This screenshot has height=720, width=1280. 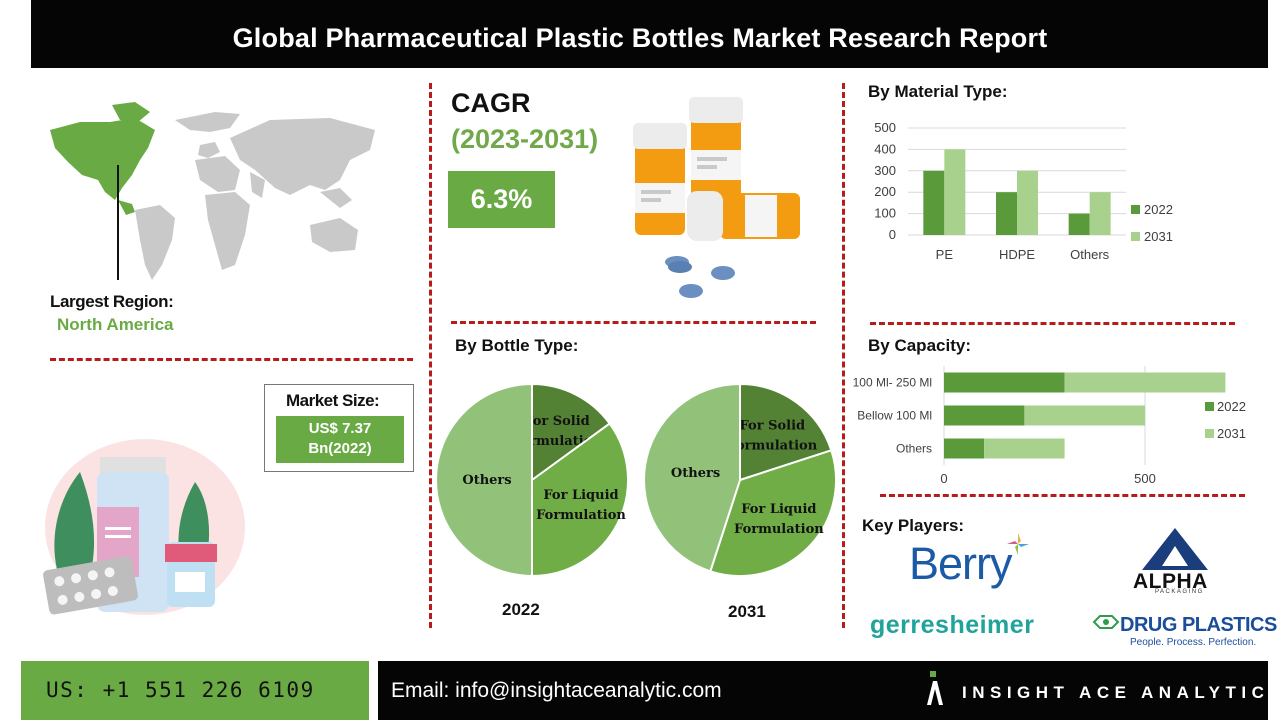 I want to click on capacity-section-title: By Capacity:, so click(x=919, y=345).